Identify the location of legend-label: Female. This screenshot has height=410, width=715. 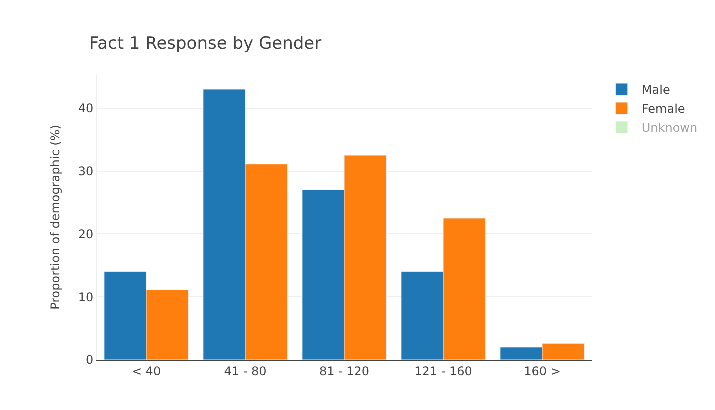
(664, 109).